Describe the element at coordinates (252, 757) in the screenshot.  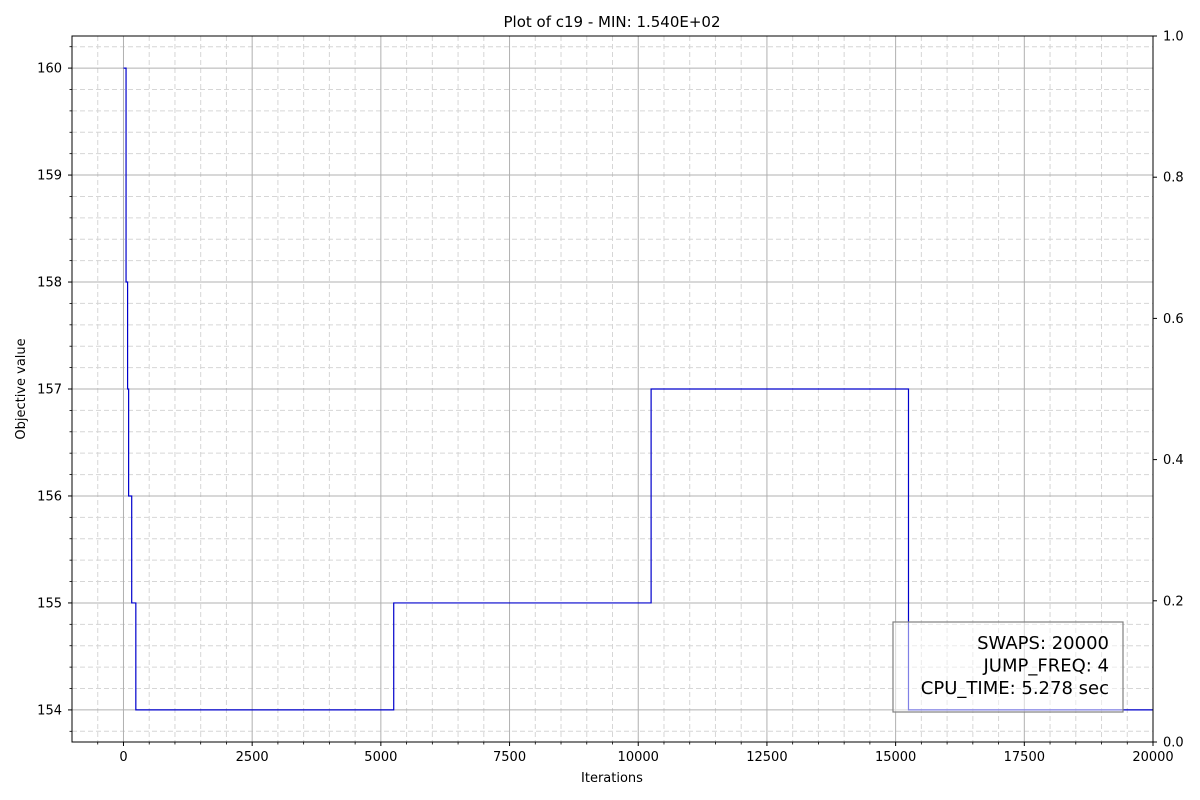
I see `x-tick-label: 2500` at that location.